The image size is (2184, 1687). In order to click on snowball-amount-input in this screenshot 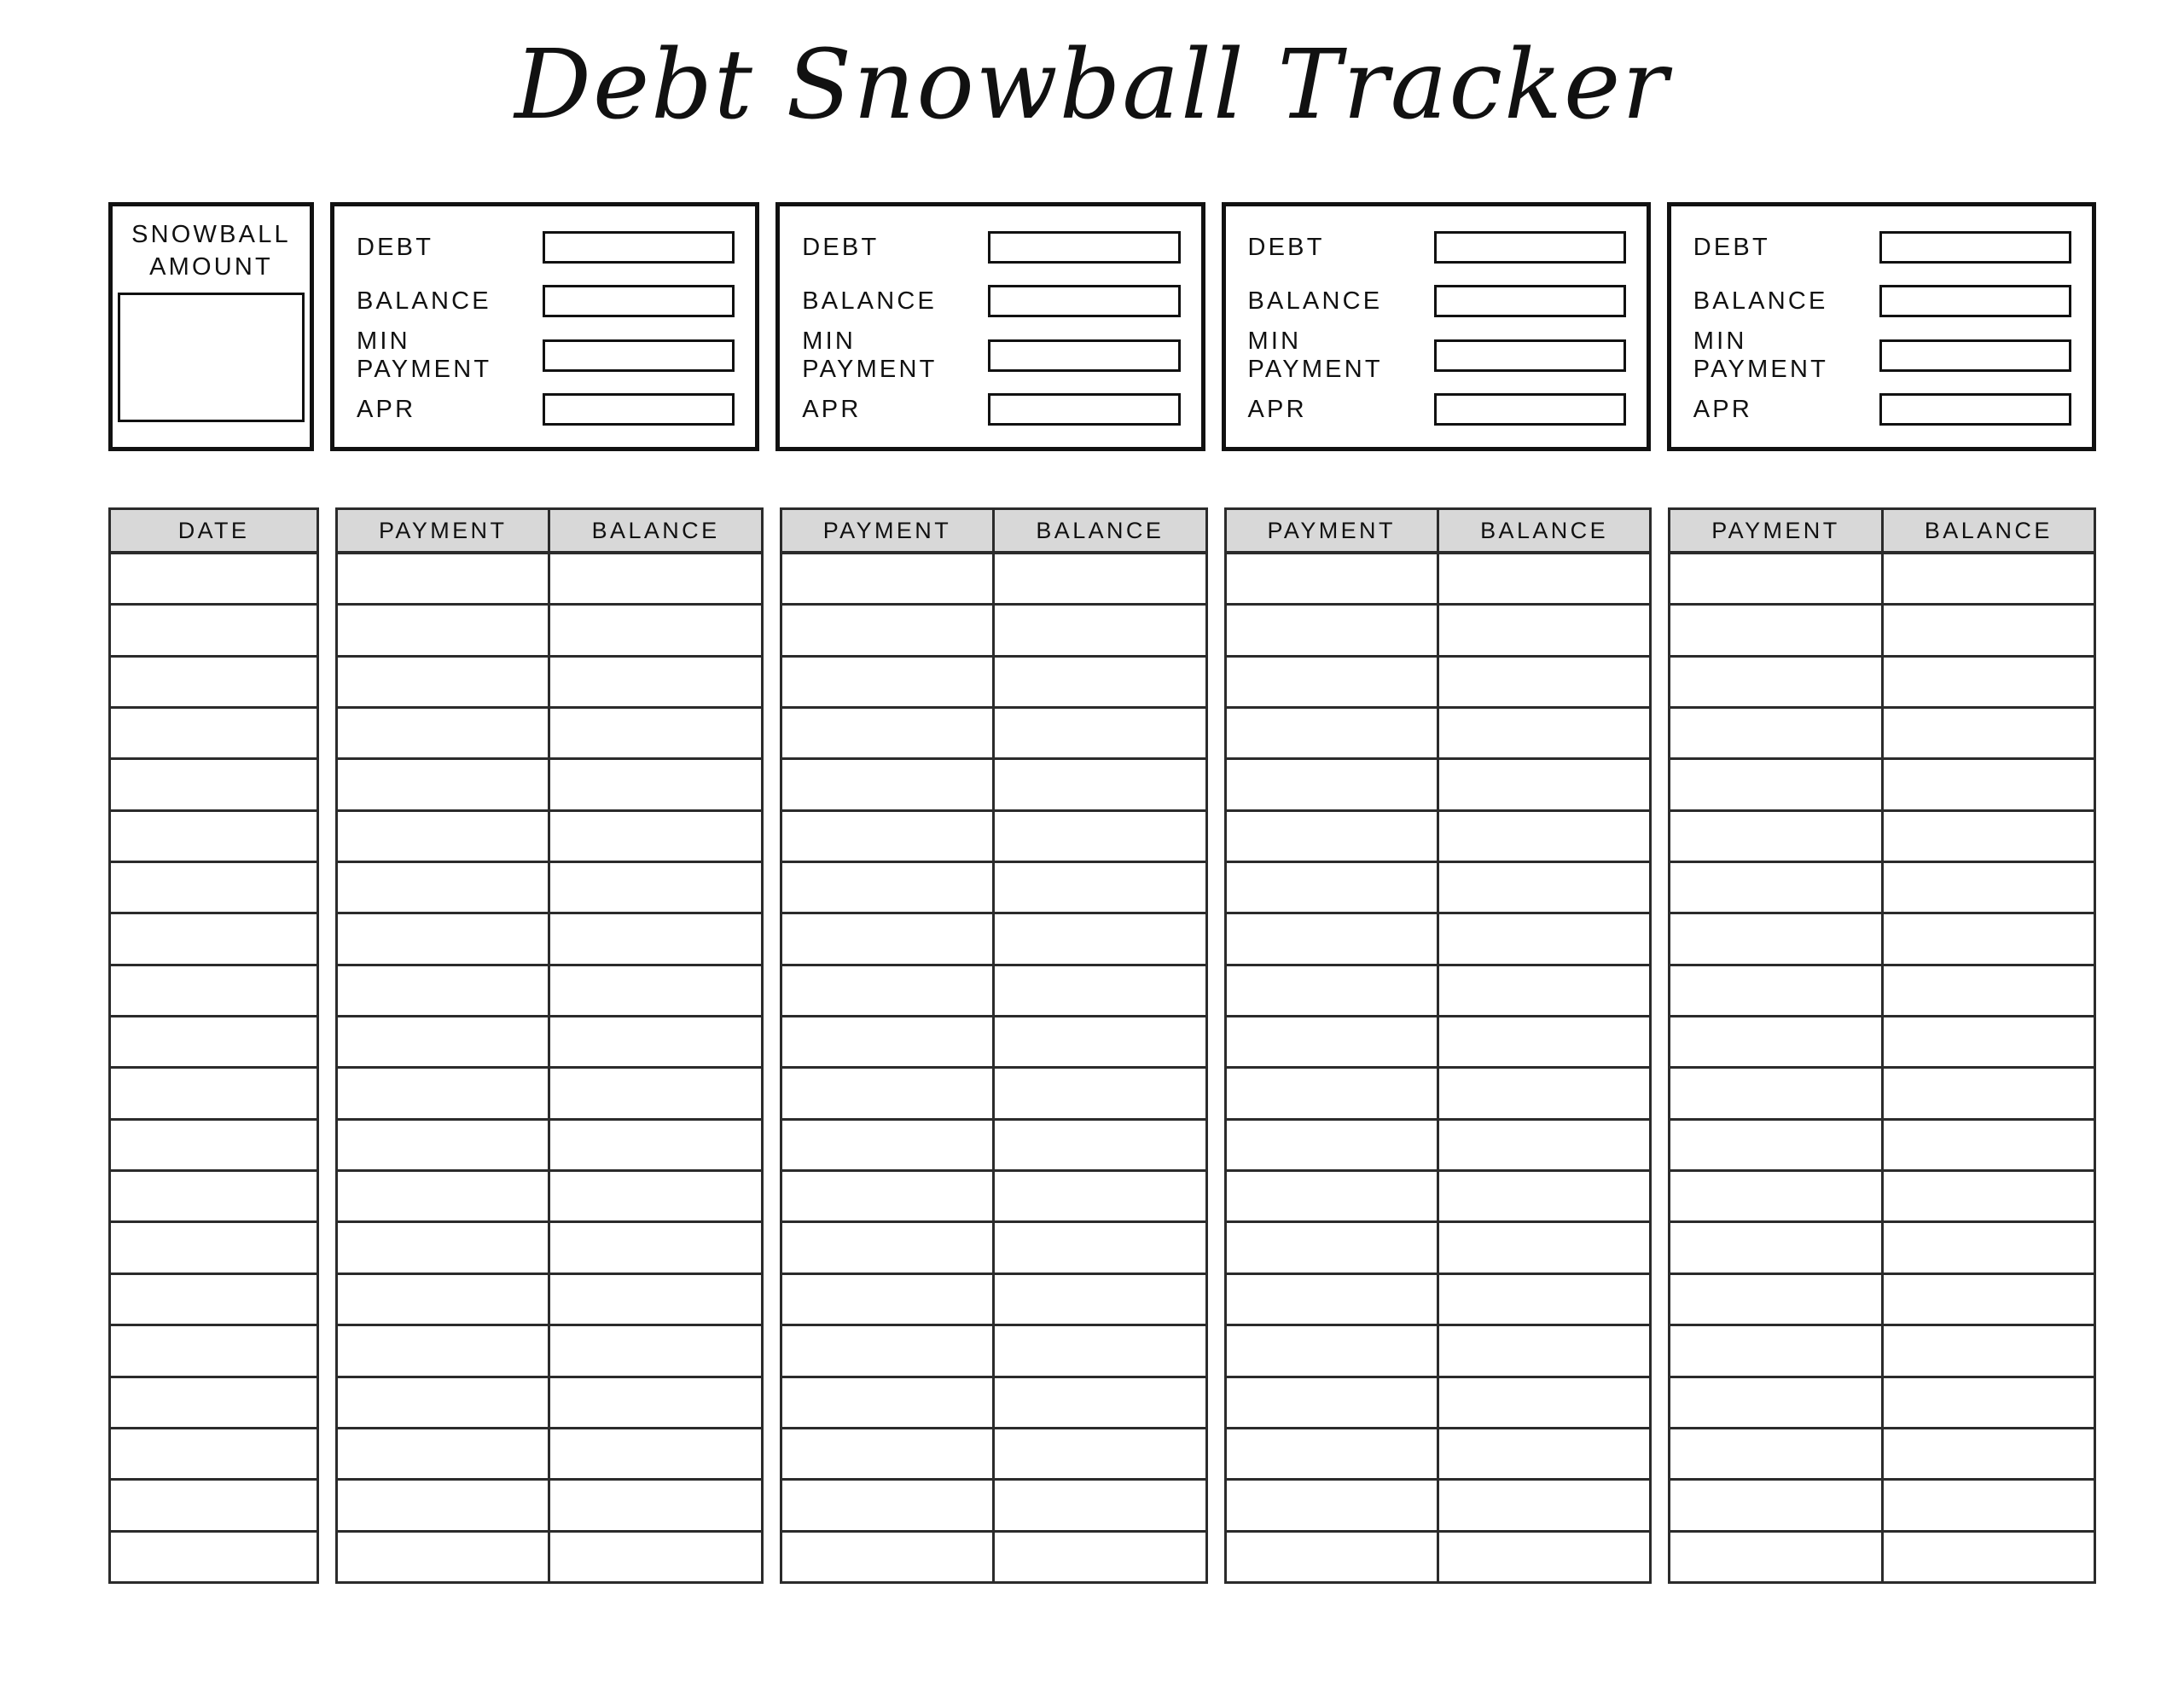, I will do `click(211, 357)`.